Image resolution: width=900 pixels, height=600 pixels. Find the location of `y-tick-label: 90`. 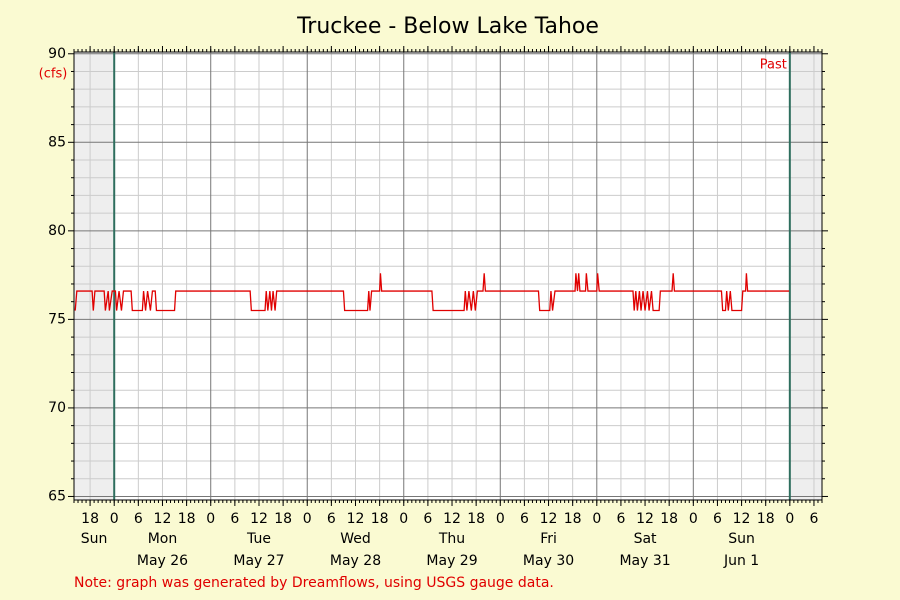

y-tick-label: 90 is located at coordinates (57, 54).